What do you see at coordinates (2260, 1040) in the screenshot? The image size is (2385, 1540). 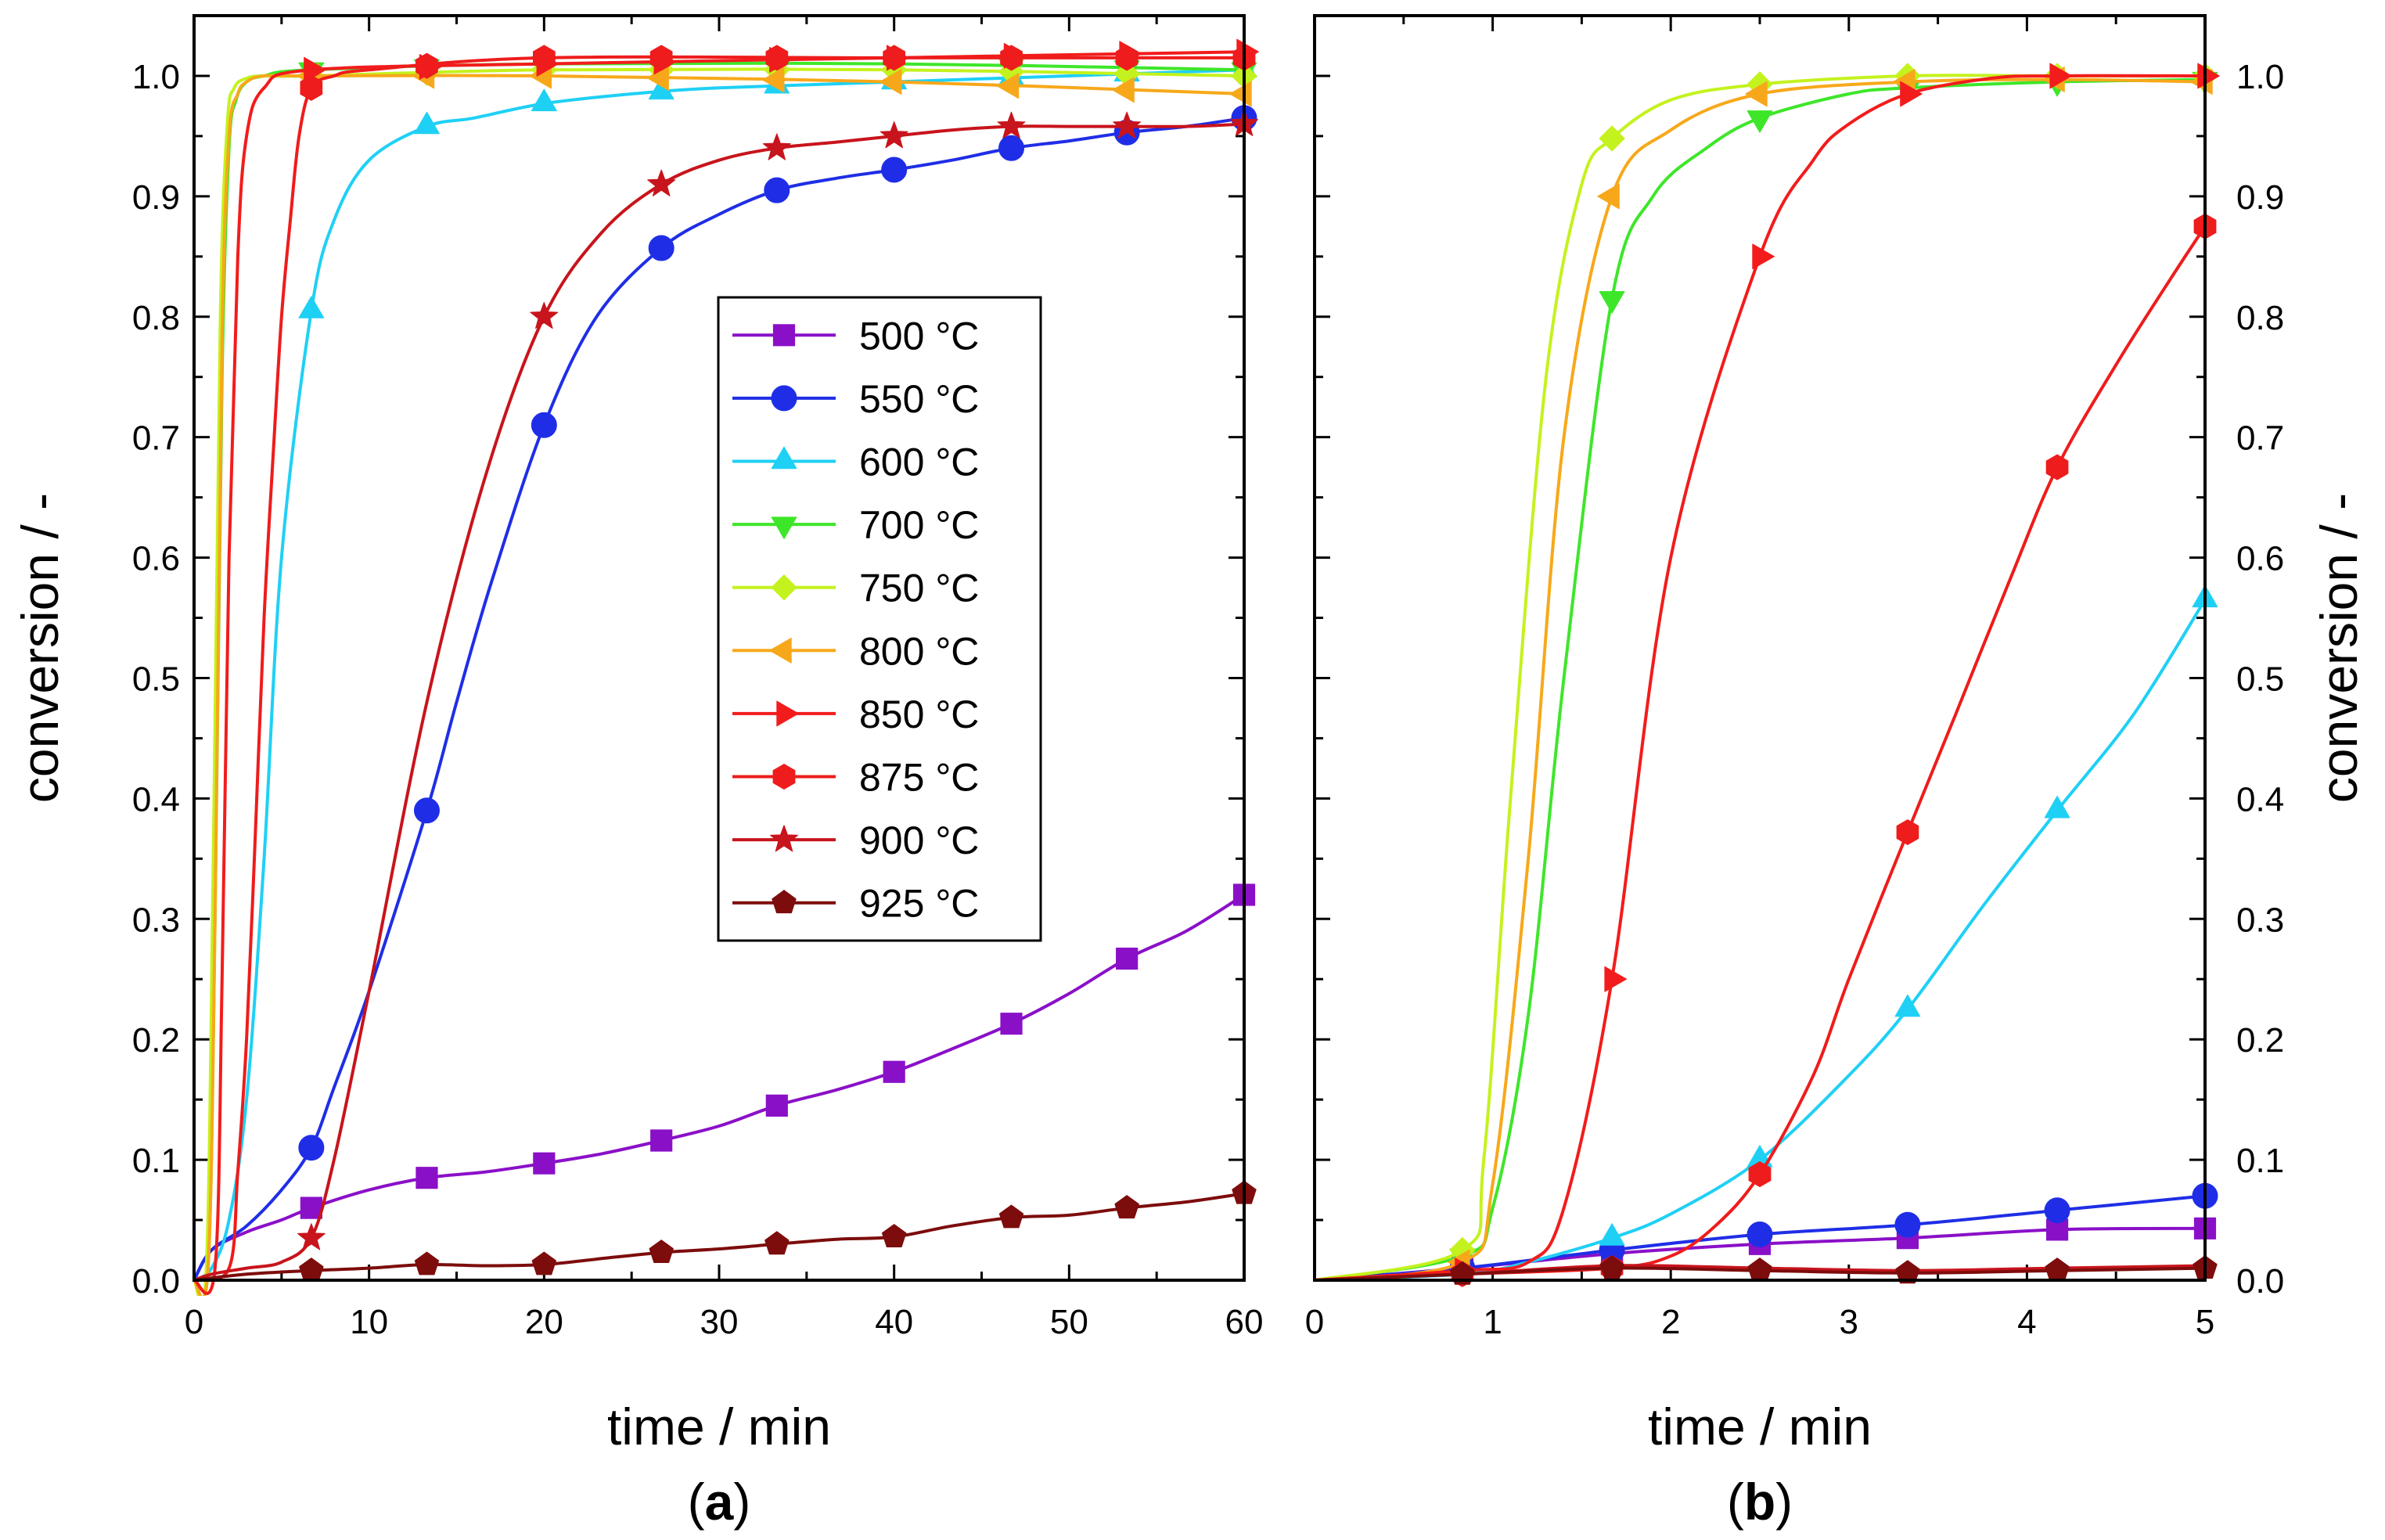 I see `y-tick-label: 0.2` at bounding box center [2260, 1040].